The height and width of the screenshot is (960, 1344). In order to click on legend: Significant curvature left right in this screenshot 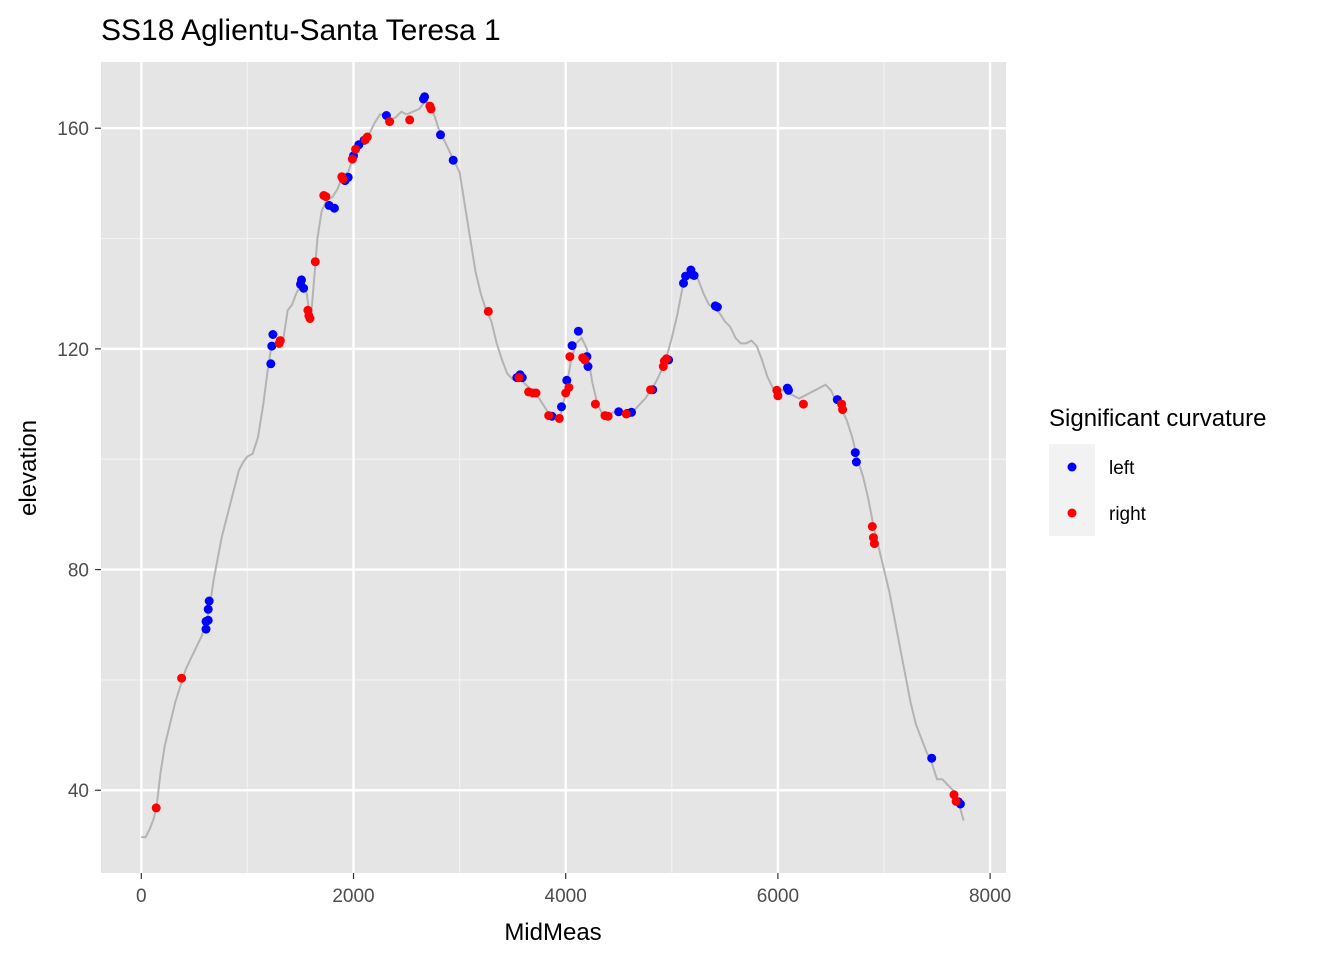, I will do `click(1157, 470)`.